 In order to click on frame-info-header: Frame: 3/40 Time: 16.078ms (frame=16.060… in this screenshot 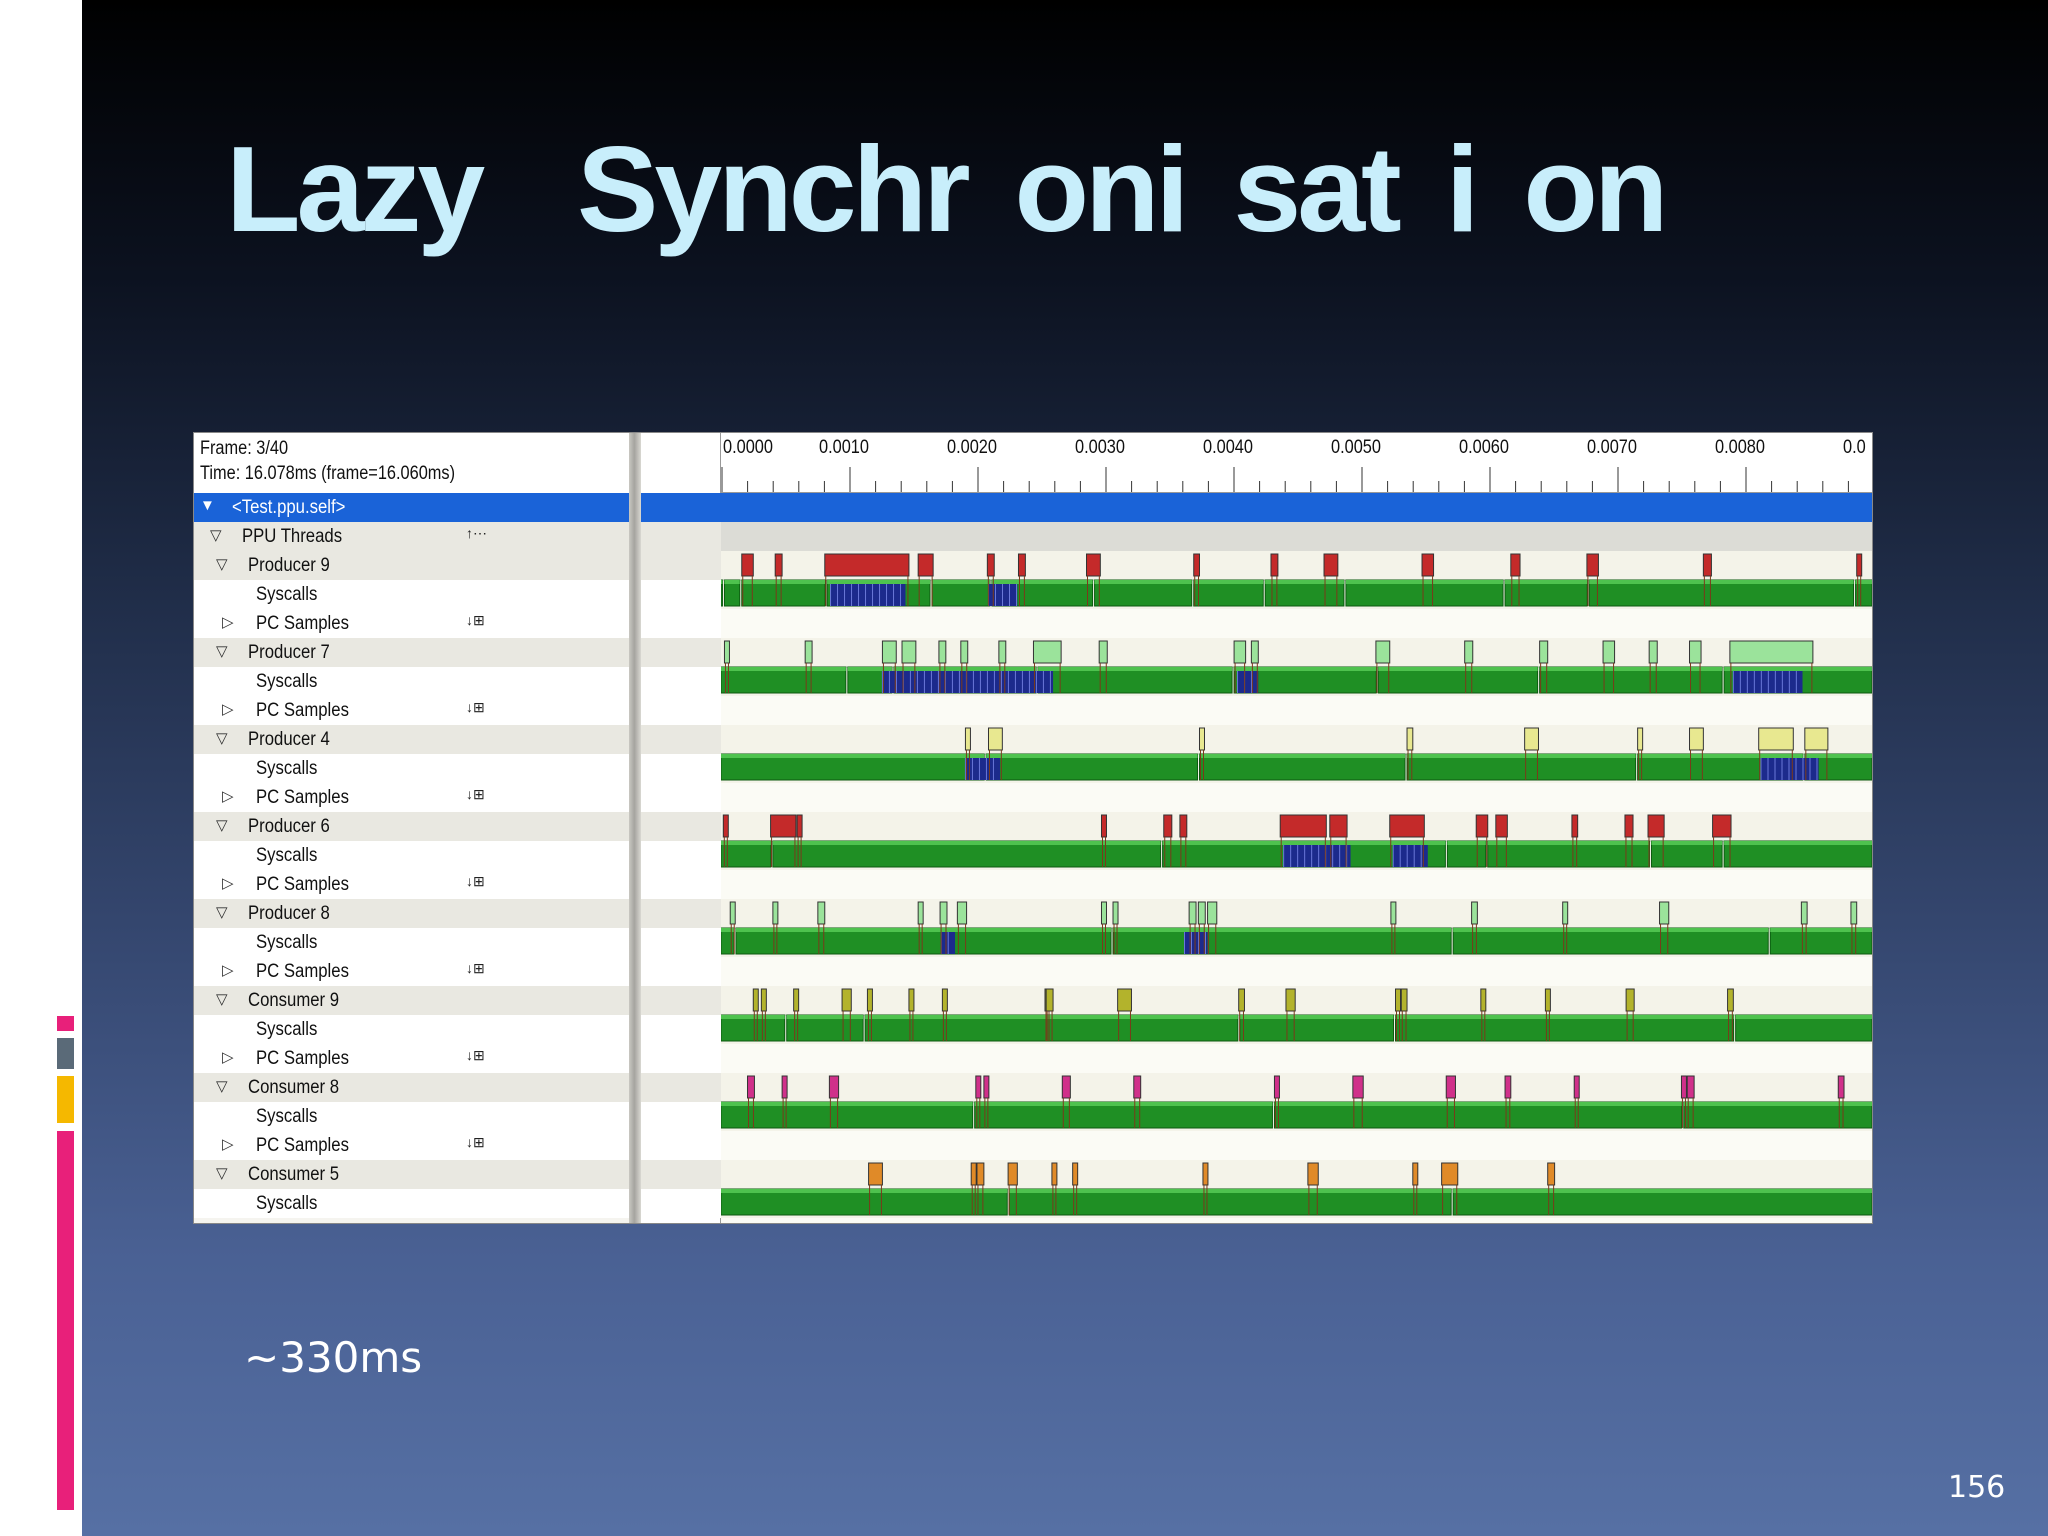, I will do `click(411, 463)`.